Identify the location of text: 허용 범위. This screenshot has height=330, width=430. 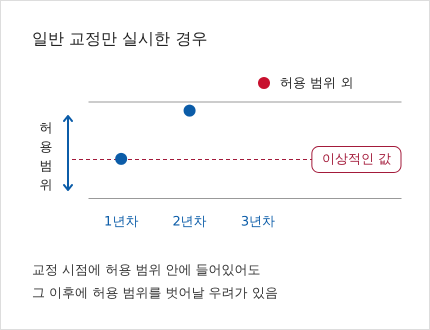
(46, 157).